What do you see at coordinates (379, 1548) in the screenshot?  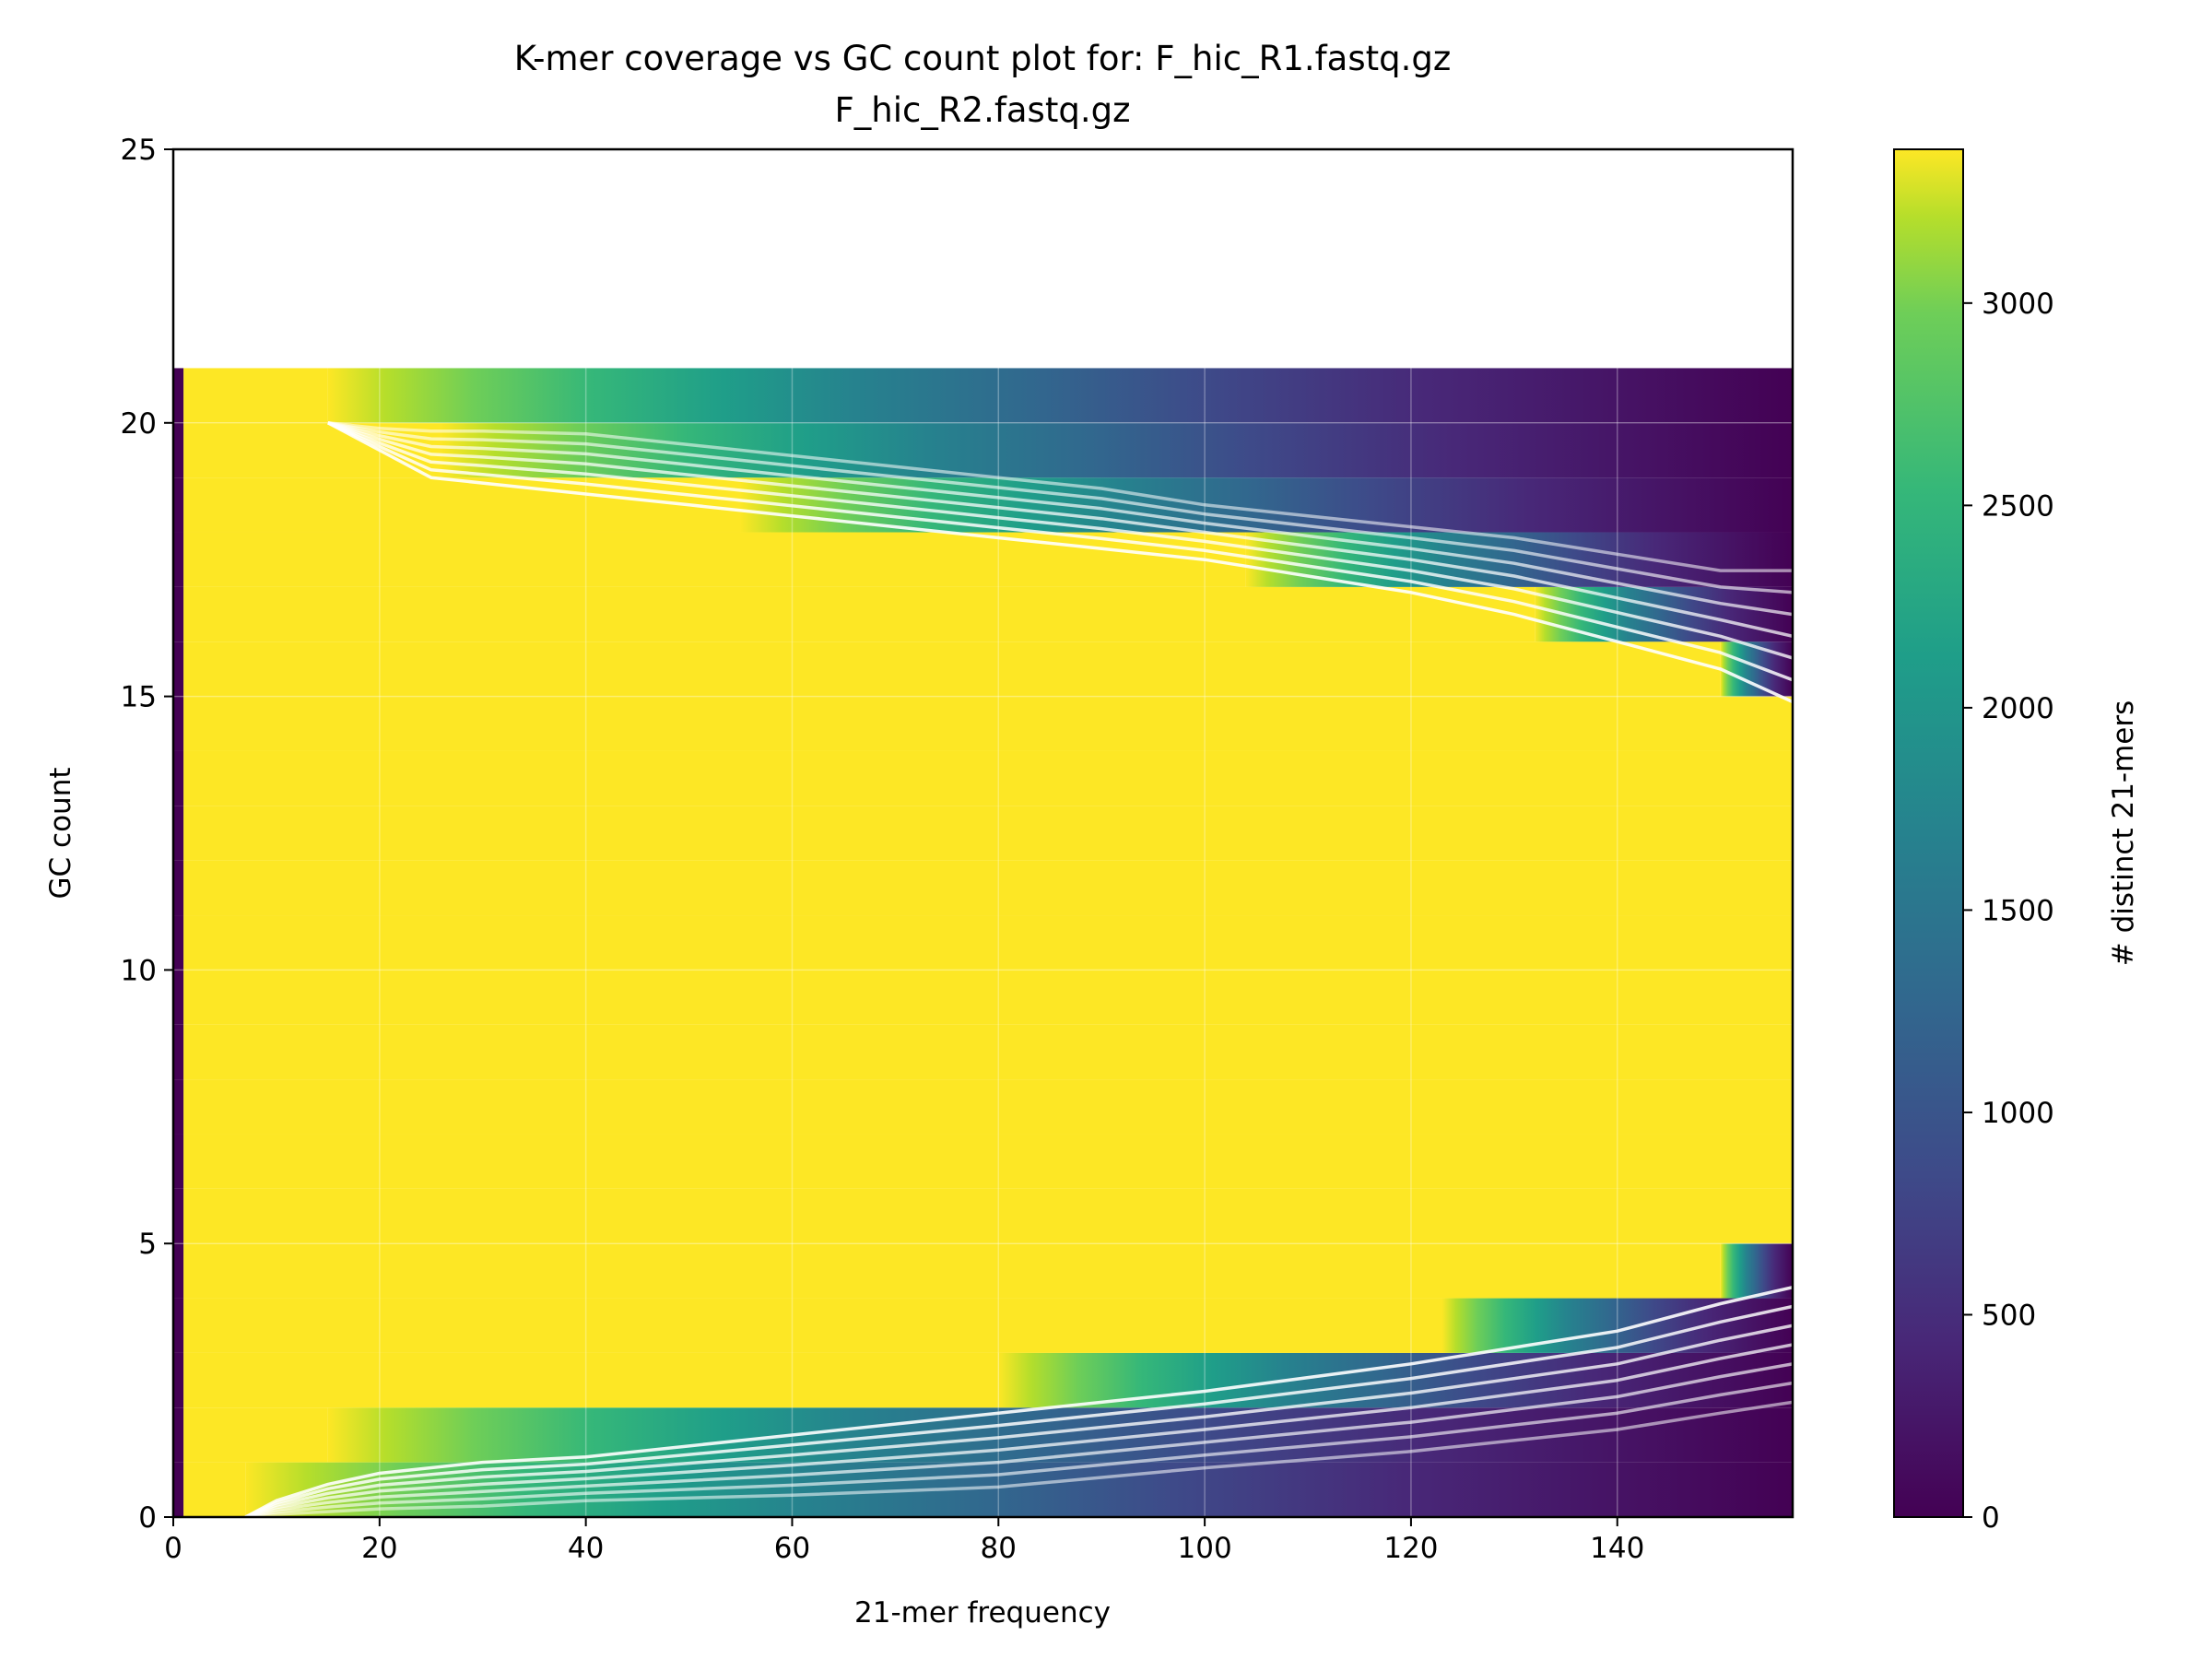 I see `x-tick-label: 20` at bounding box center [379, 1548].